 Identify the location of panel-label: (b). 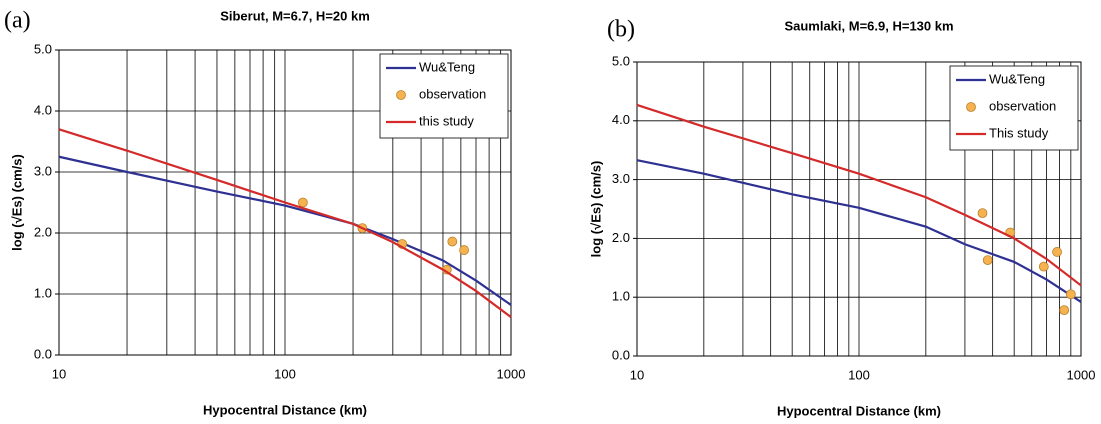
(621, 30).